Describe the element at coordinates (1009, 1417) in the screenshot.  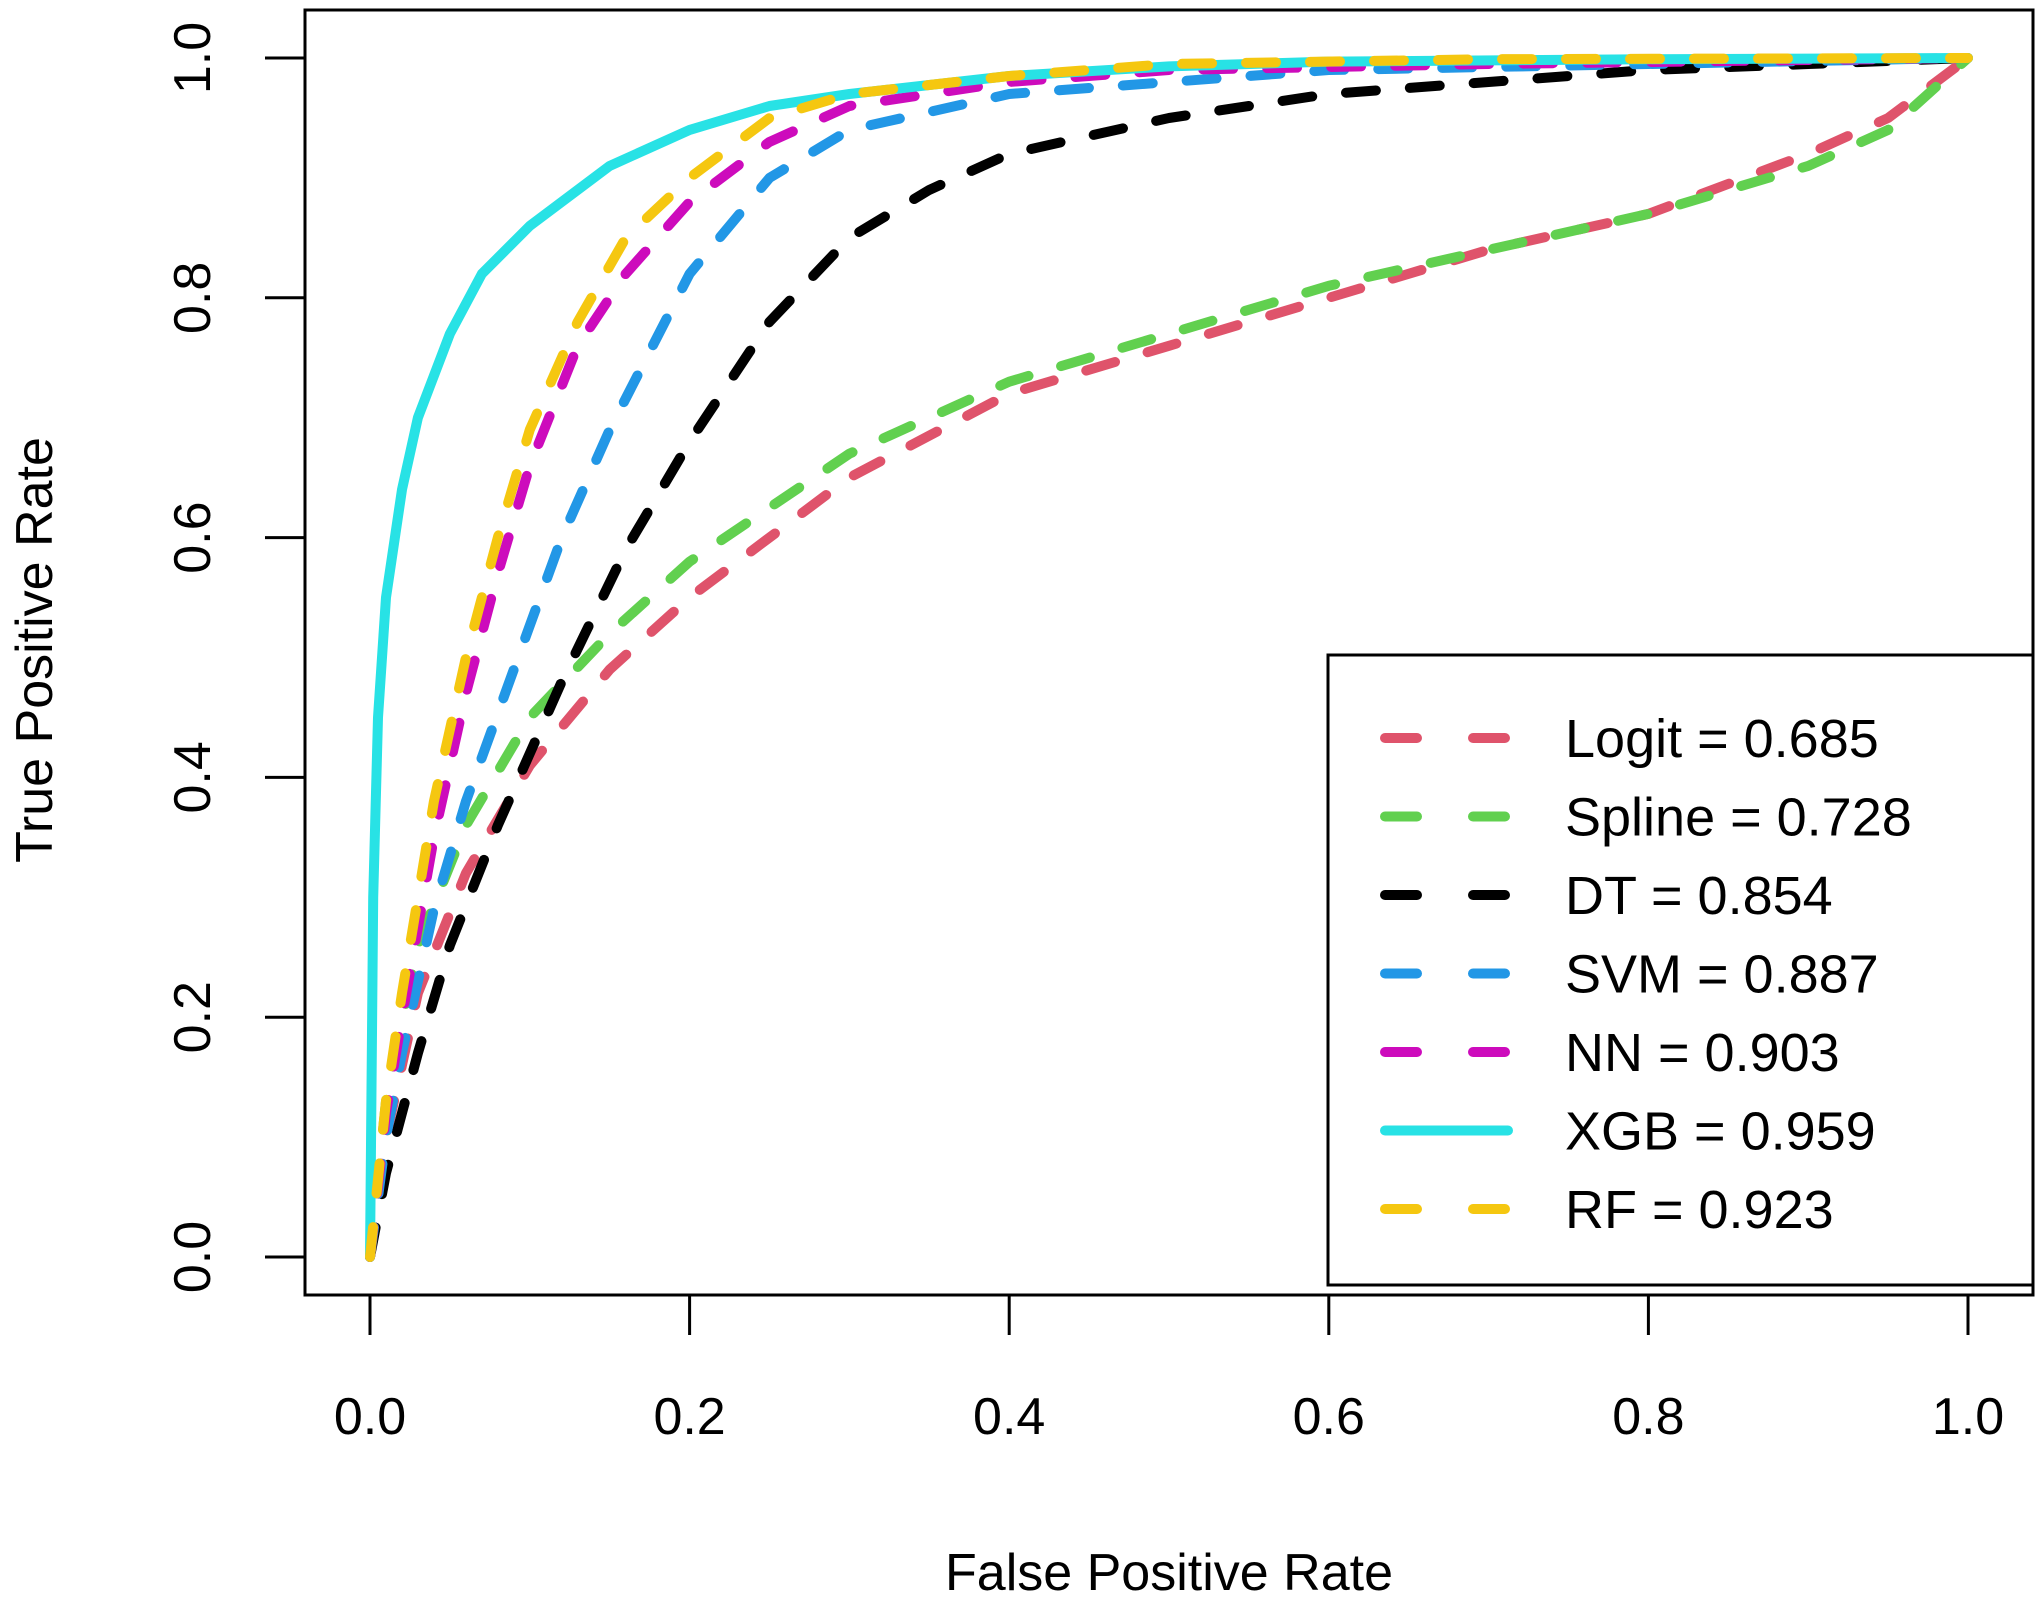
I see `x-tick-label: 0.4` at that location.